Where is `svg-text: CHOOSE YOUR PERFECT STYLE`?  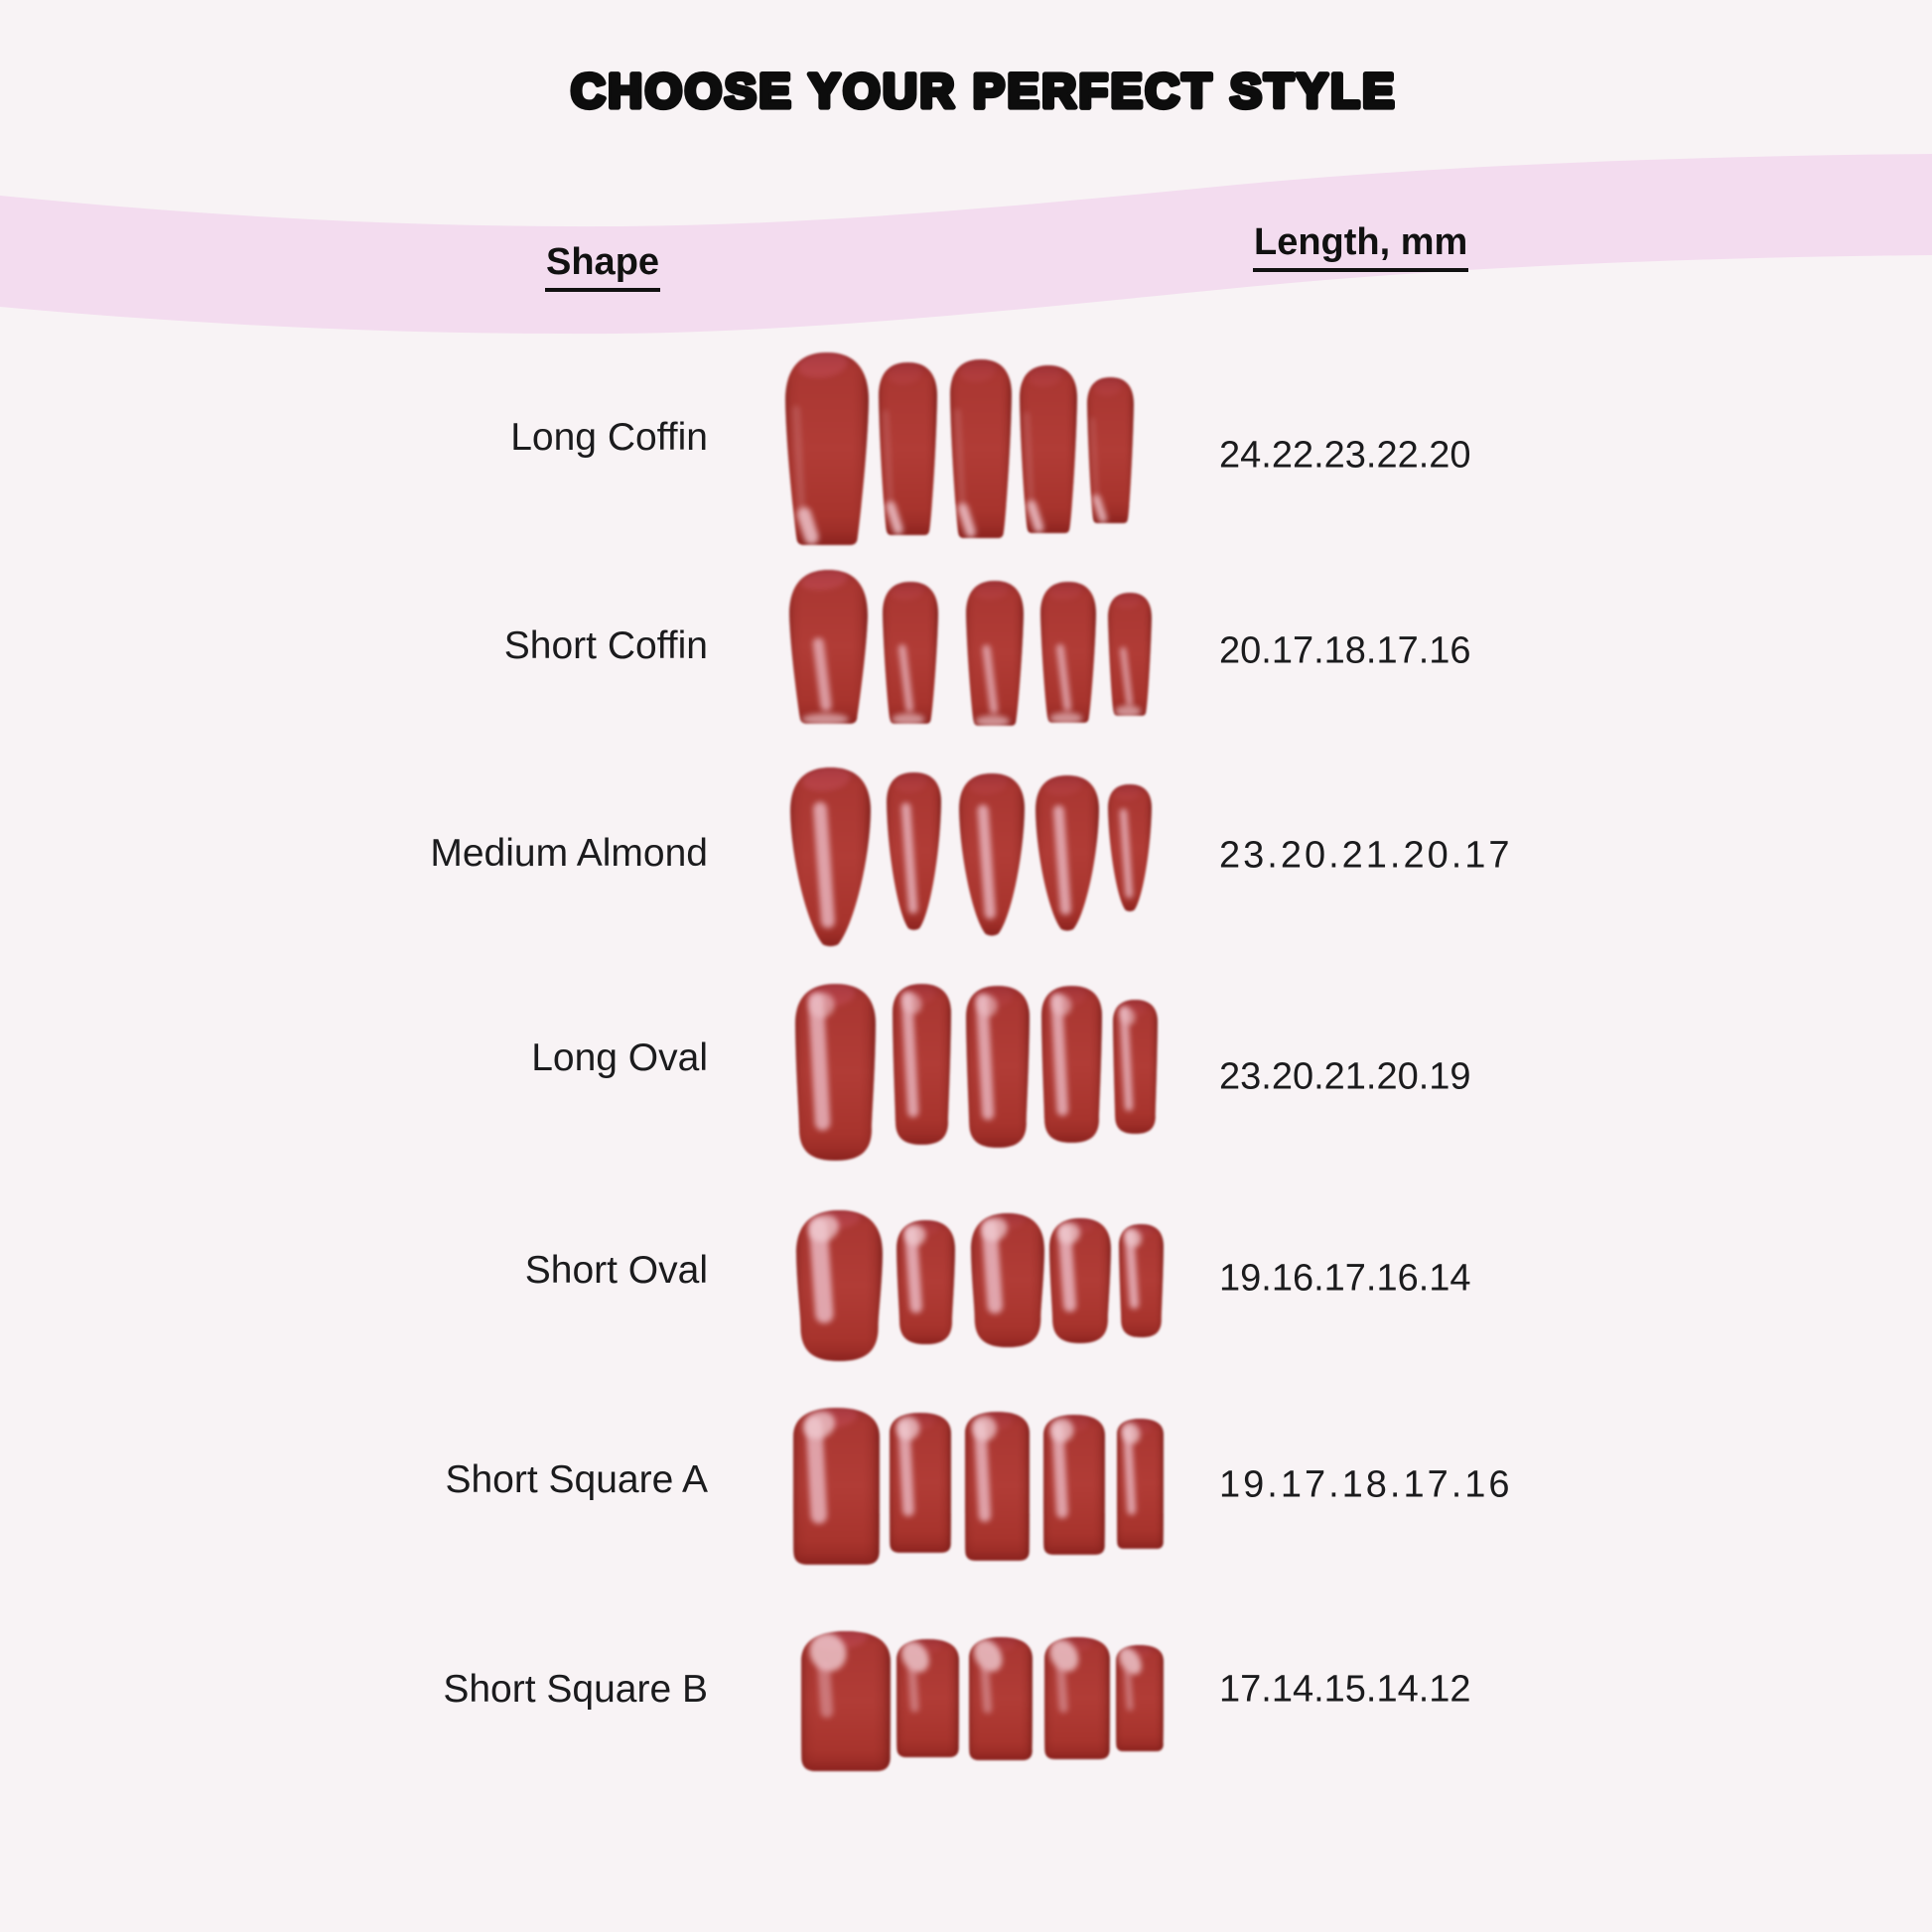
svg-text: CHOOSE YOUR PERFECT STYLE is located at coordinates (984, 92).